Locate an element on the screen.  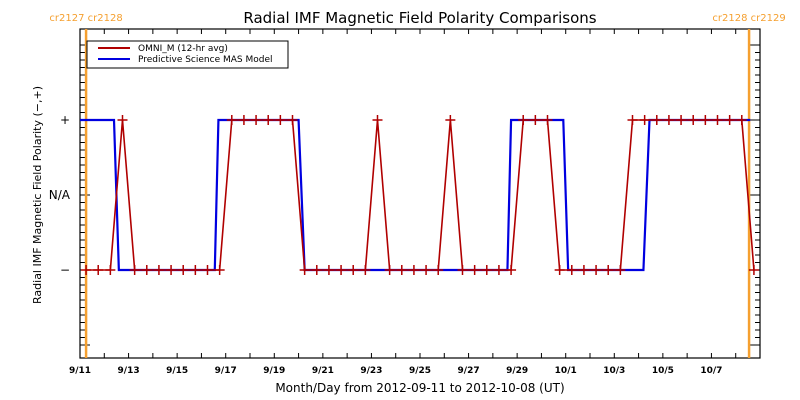
x-tick-label: 9/19 is located at coordinates (274, 371).